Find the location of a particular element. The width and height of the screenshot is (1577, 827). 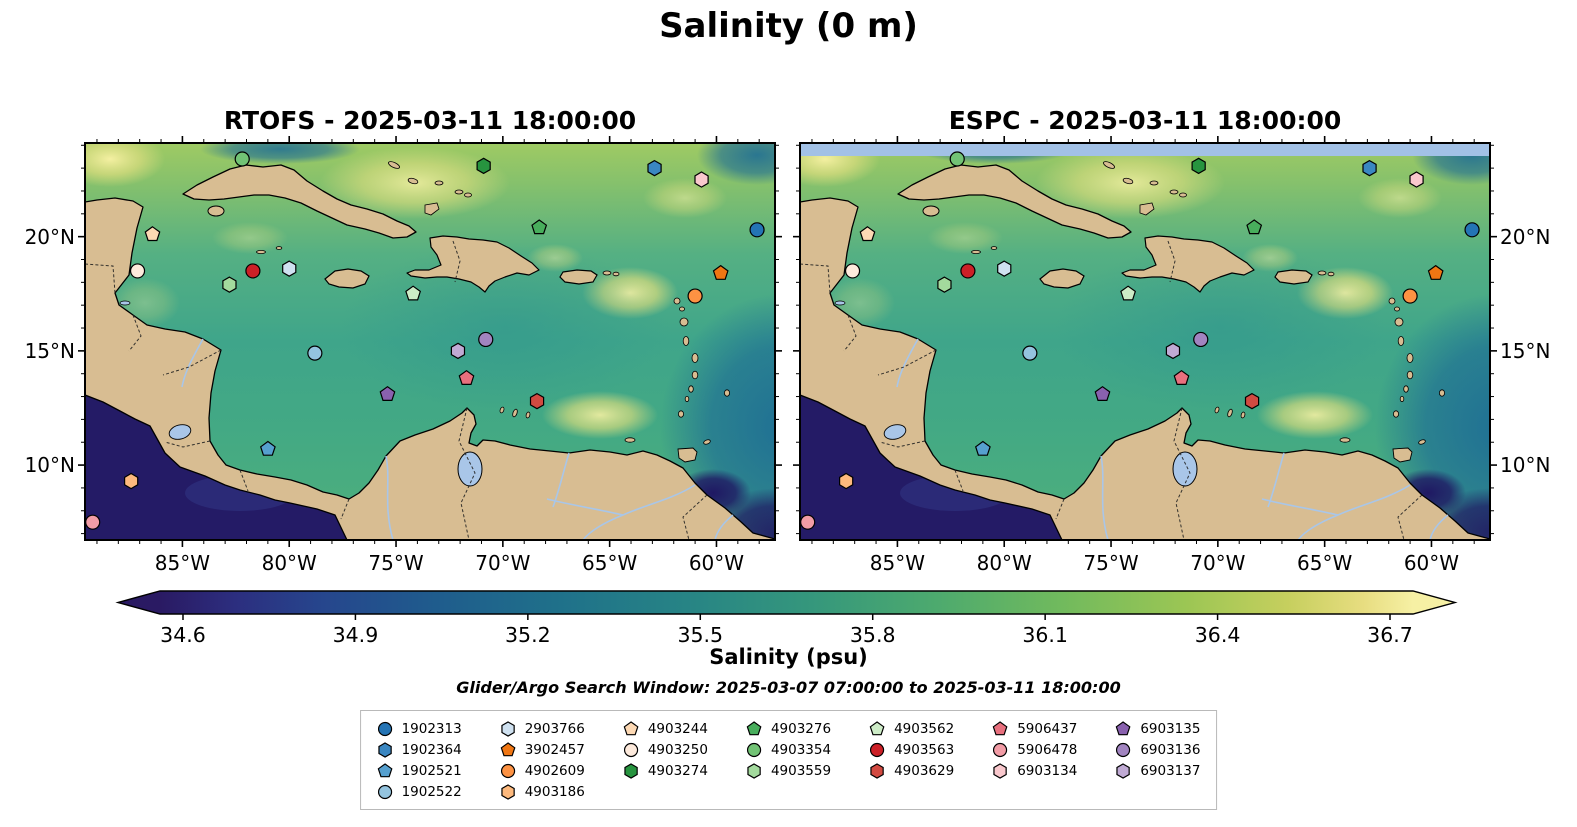

espc-missing-data-band is located at coordinates (1145, 150).